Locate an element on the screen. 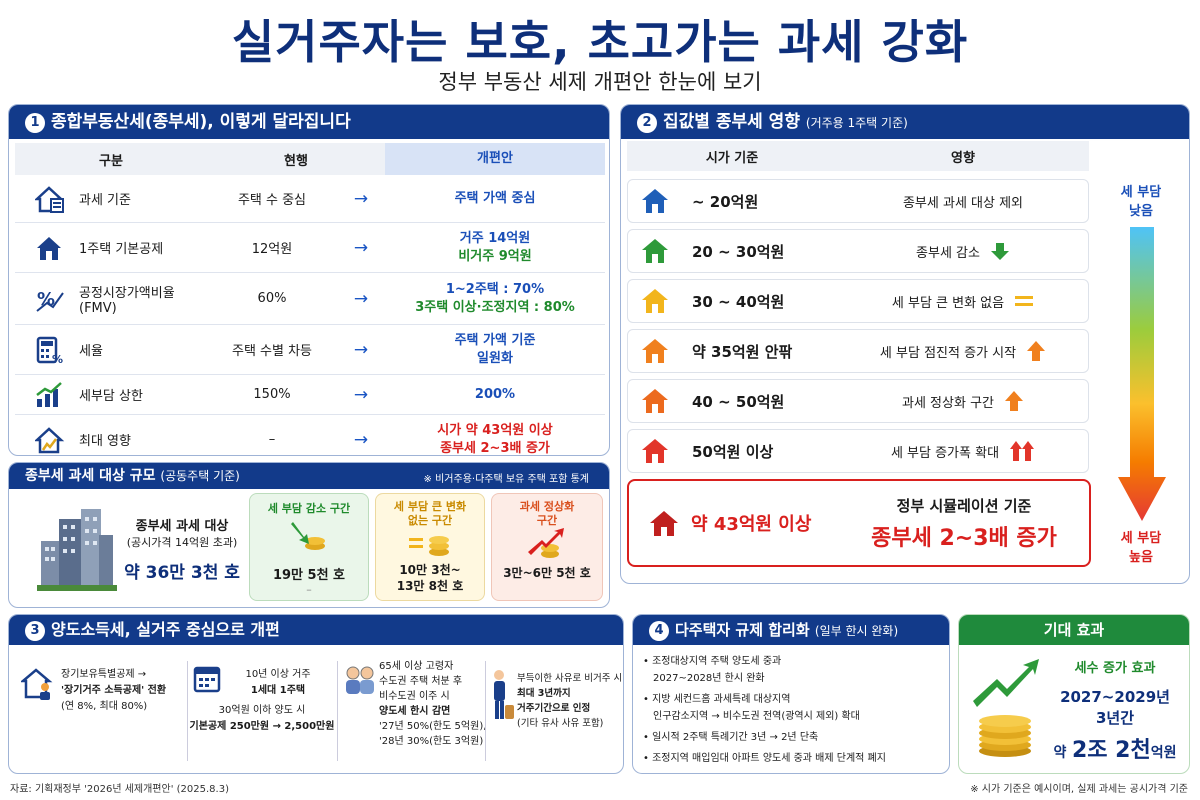 The width and height of the screenshot is (1200, 800). row-label: 공정시장가액비율 (FMV) is located at coordinates (127, 300).